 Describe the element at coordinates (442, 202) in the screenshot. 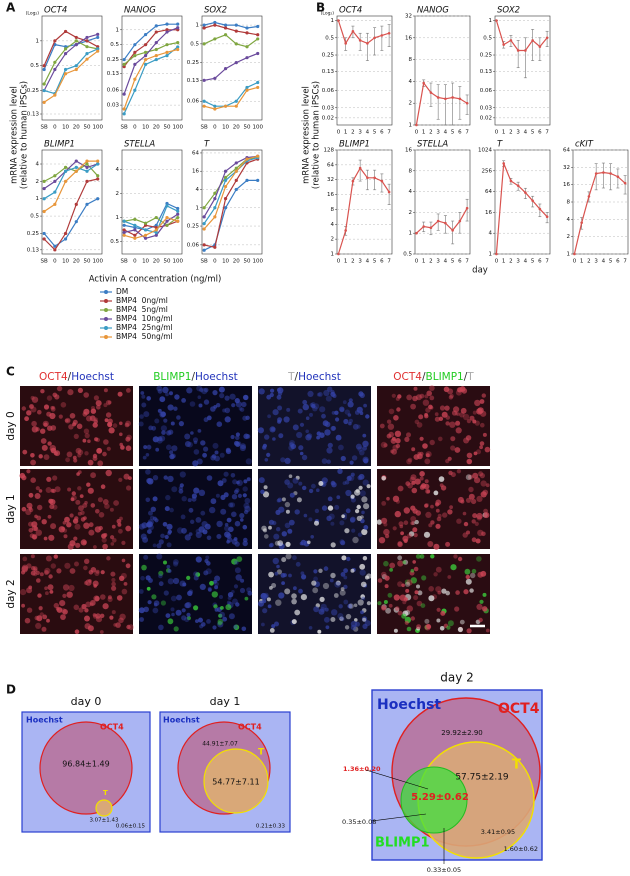

I see `plot-area` at that location.